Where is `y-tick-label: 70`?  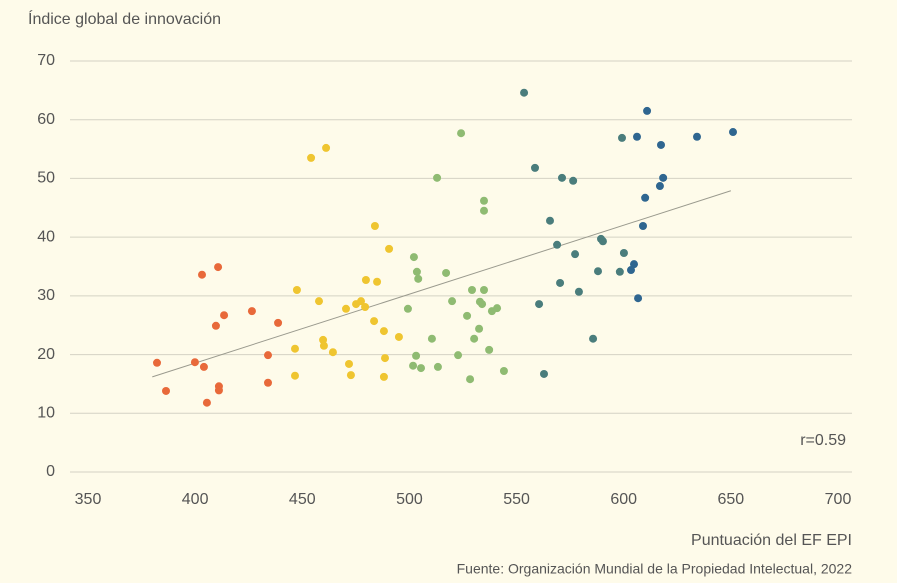 y-tick-label: 70 is located at coordinates (46, 60).